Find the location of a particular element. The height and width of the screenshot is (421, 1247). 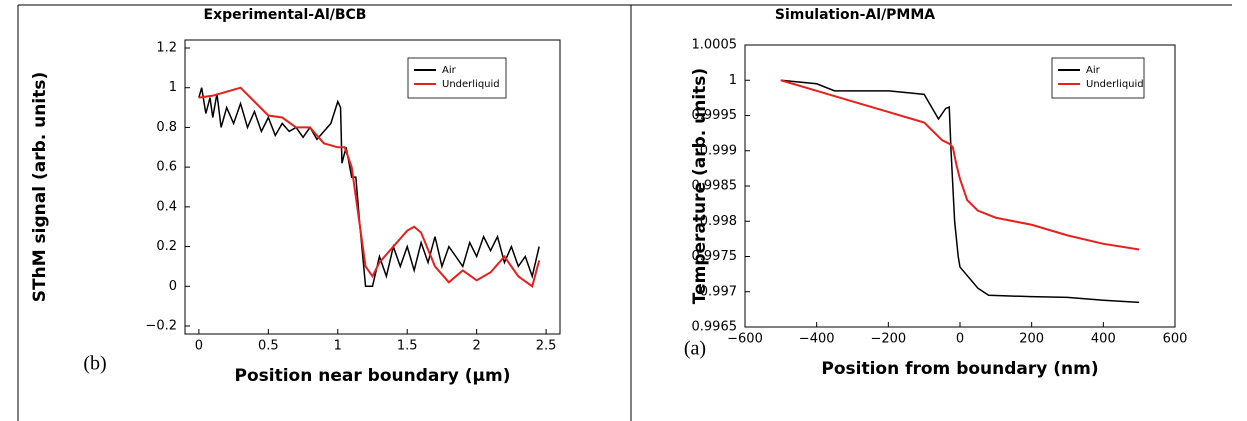

y-tick-label: 1.2 is located at coordinates (166, 48).